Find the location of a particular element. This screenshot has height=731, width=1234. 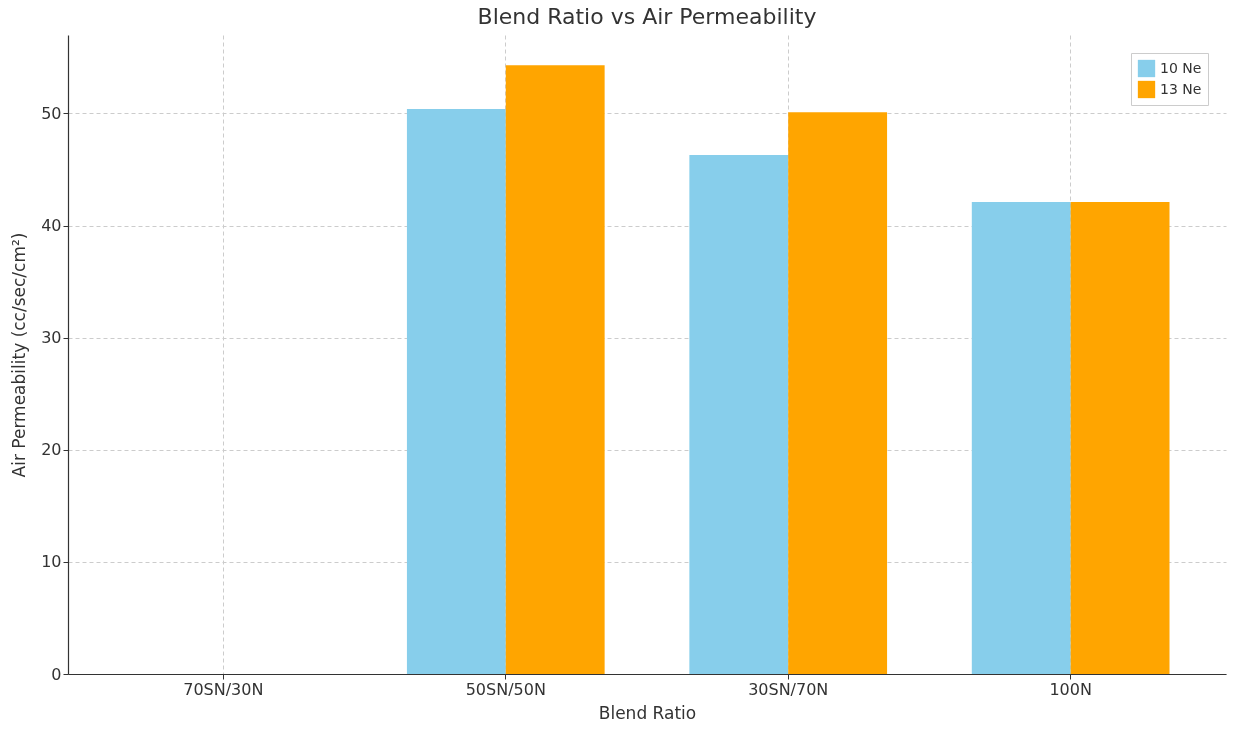

x-tick-label: 30SN/70N is located at coordinates (788, 689).